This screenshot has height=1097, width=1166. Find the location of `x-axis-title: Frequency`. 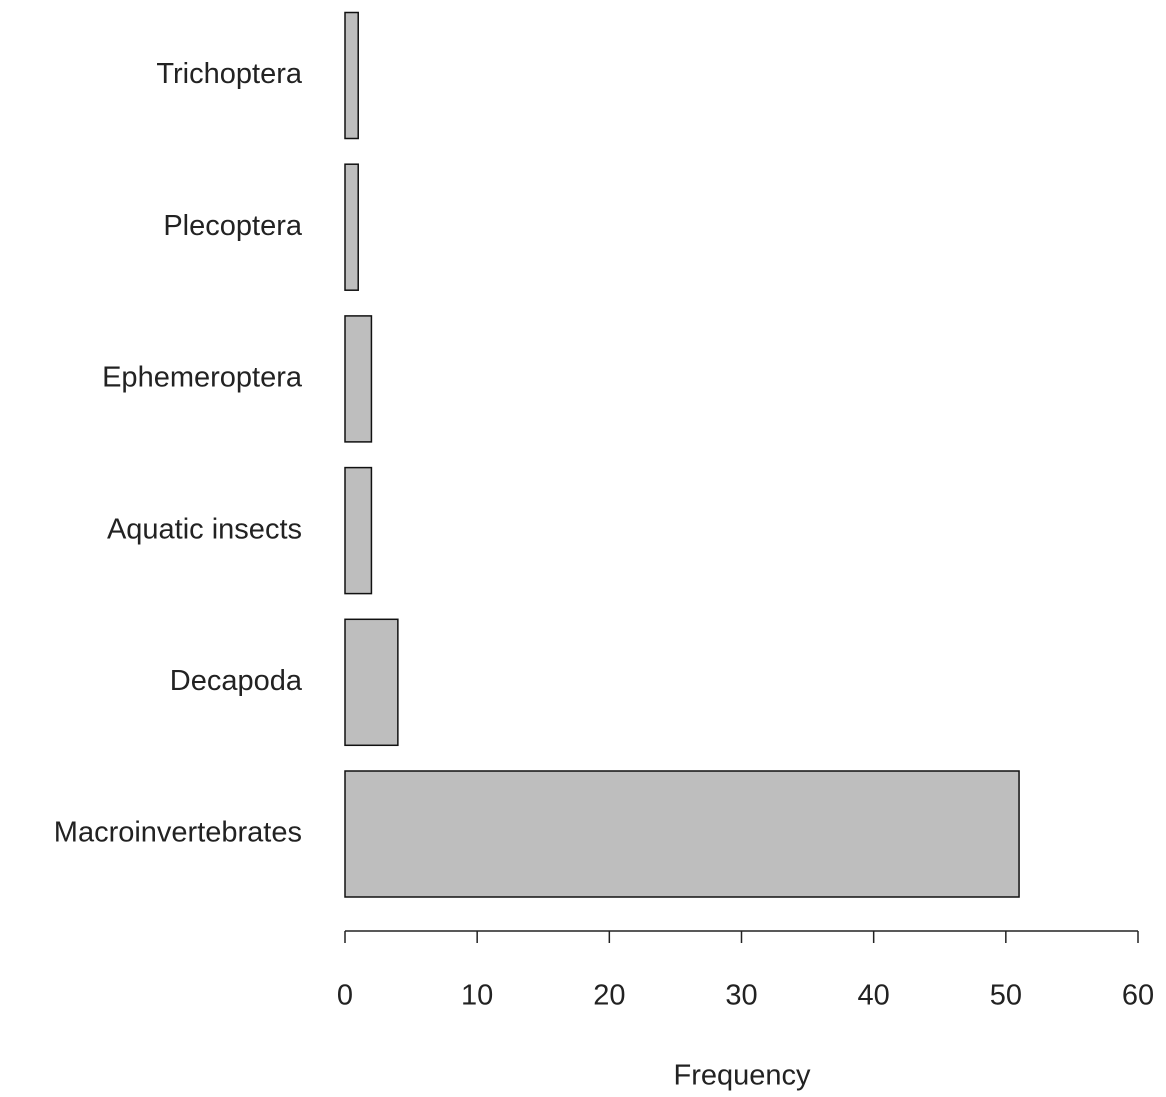

x-axis-title: Frequency is located at coordinates (742, 1076).